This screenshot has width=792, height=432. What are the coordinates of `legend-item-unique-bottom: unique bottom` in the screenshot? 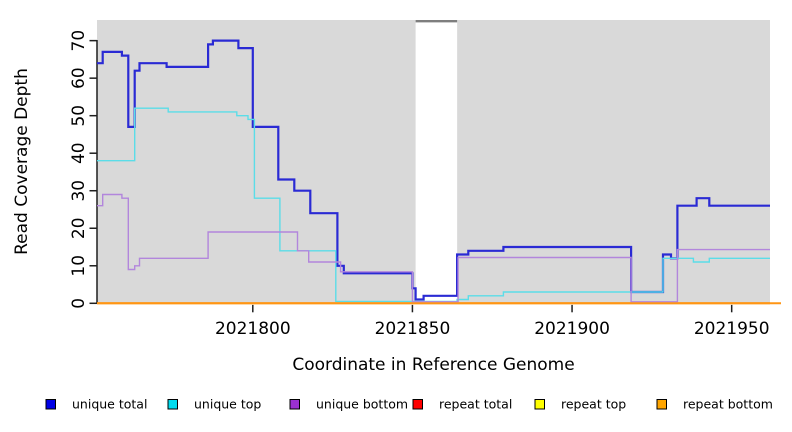 It's located at (348, 404).